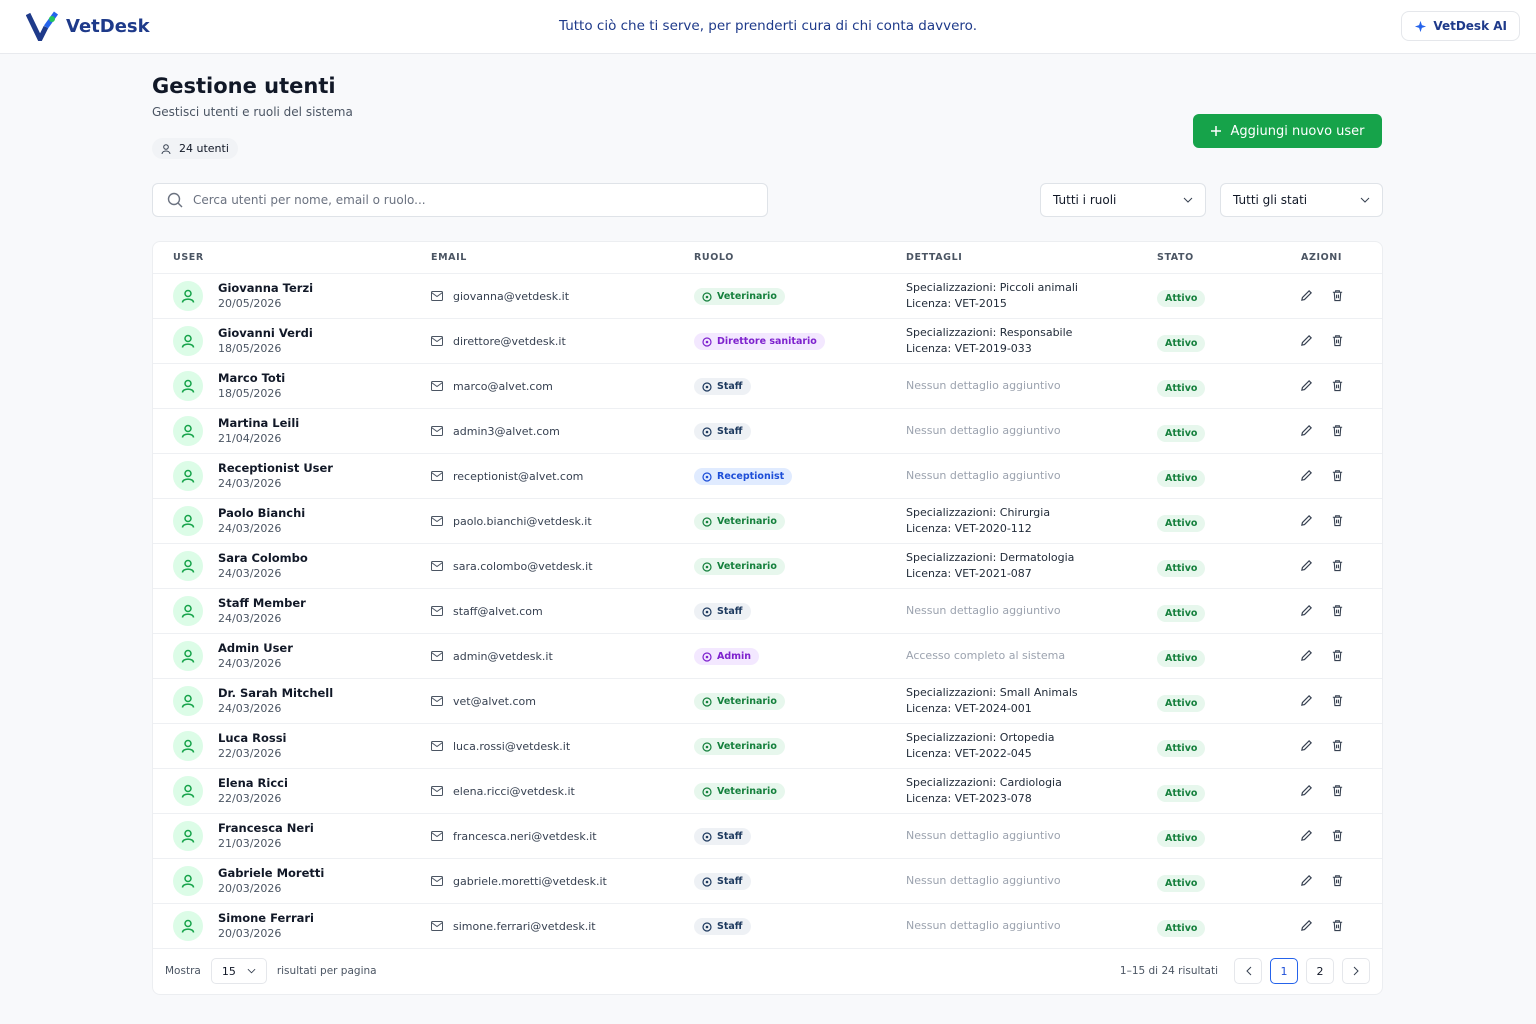 This screenshot has width=1536, height=1024. I want to click on column-header: AZIONI, so click(1321, 257).